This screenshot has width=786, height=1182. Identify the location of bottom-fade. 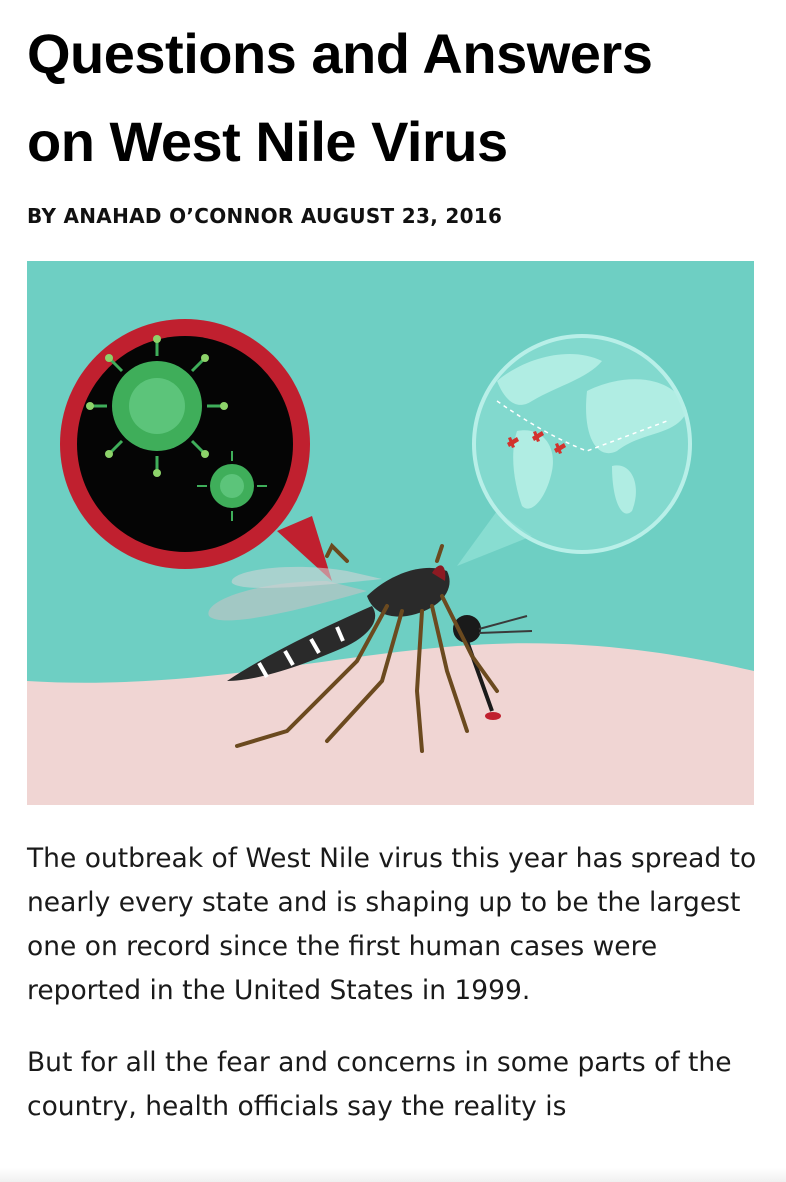
(393, 1175).